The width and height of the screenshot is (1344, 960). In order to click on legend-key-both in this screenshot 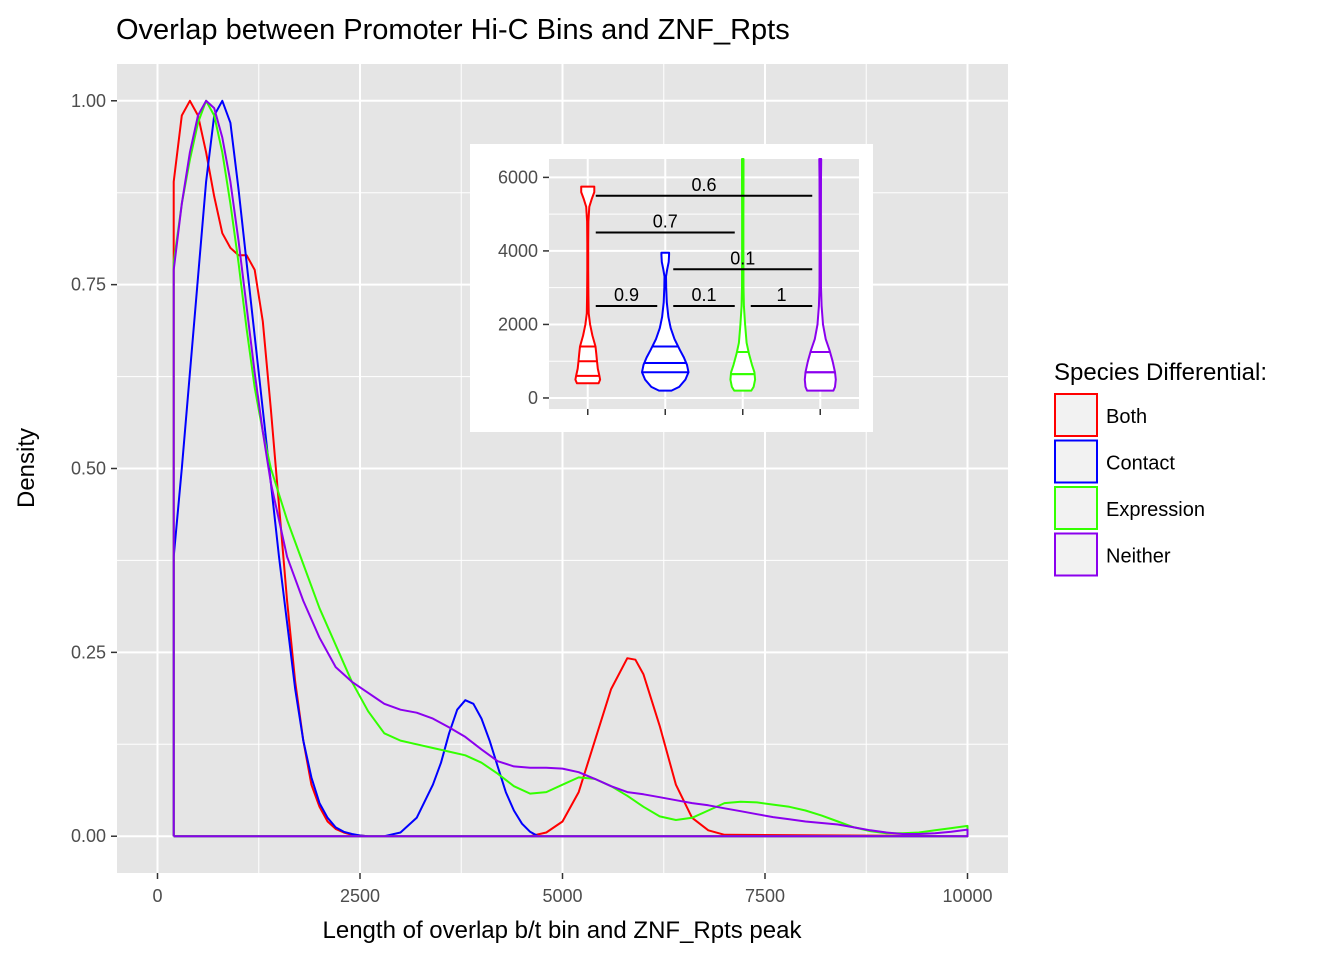, I will do `click(1076, 415)`.